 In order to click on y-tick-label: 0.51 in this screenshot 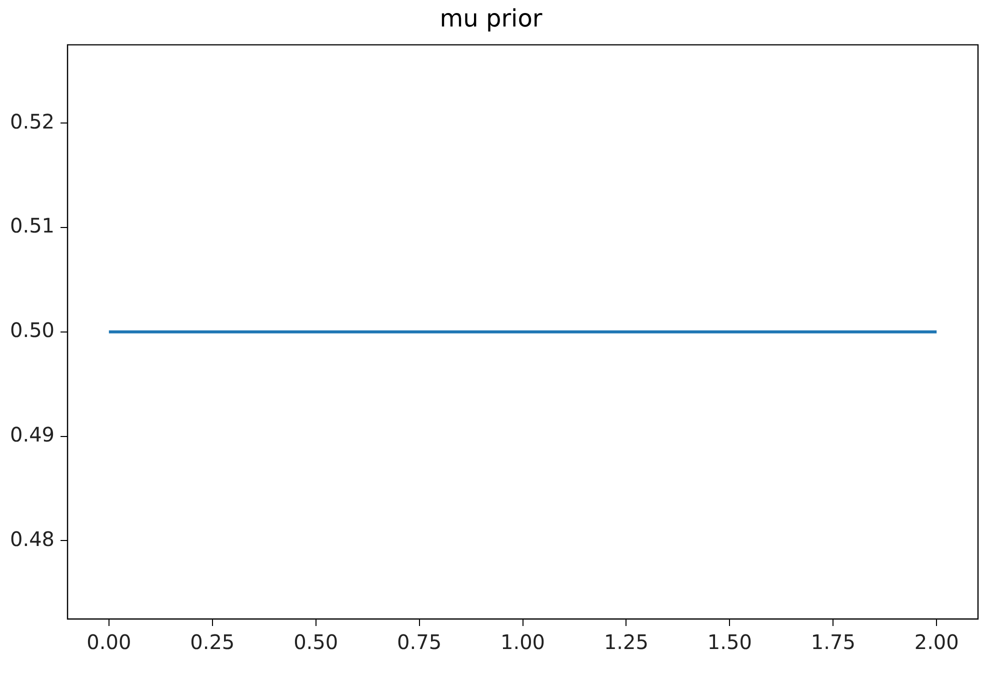, I will do `click(32, 226)`.